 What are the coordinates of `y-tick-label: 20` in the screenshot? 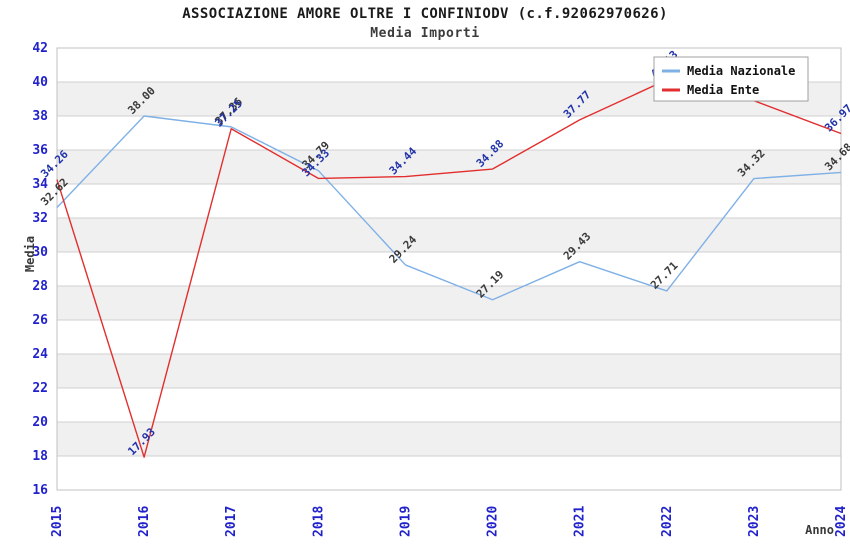 It's located at (40, 422).